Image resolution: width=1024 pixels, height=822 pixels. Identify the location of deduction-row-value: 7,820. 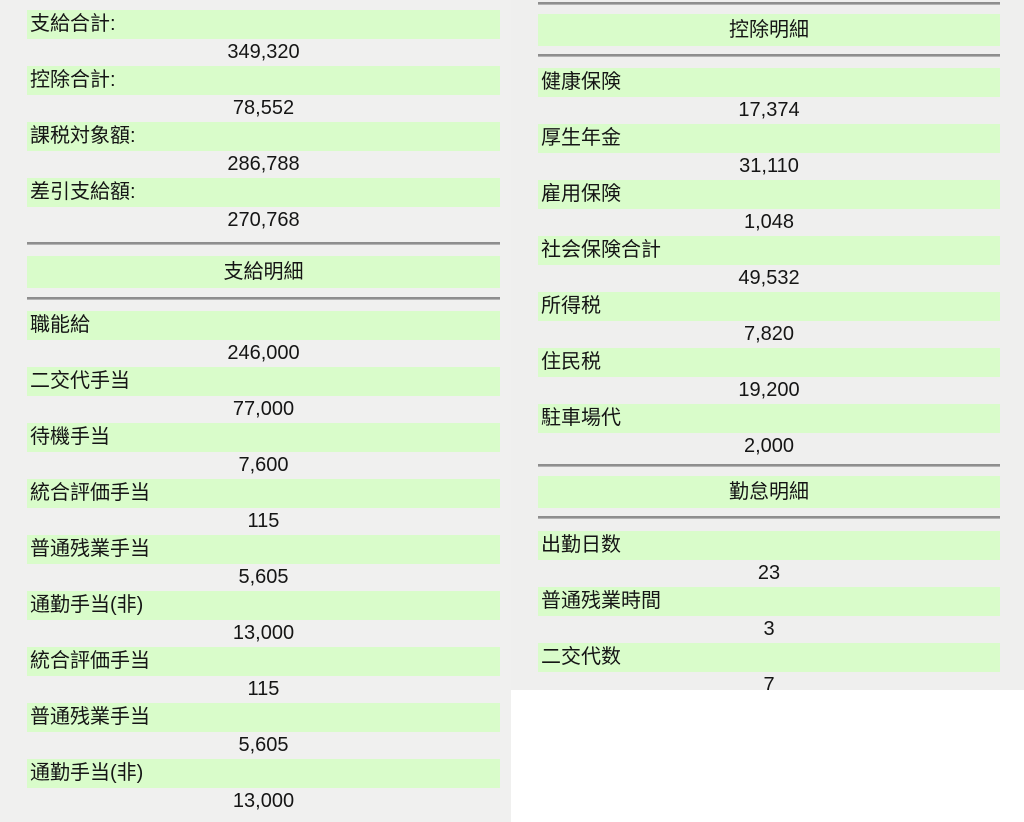
(769, 334).